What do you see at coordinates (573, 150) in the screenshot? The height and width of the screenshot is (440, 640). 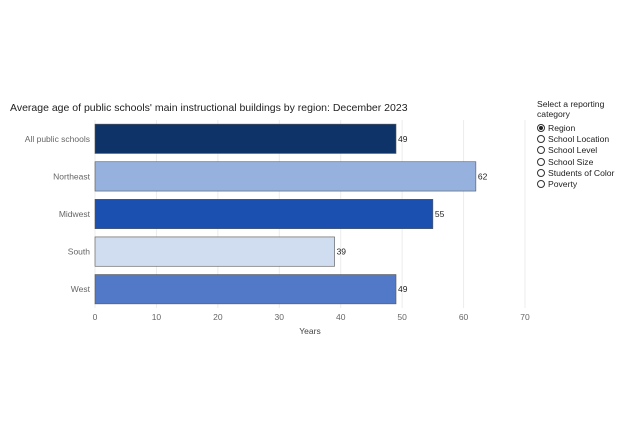 I see `radio-label: School Level` at bounding box center [573, 150].